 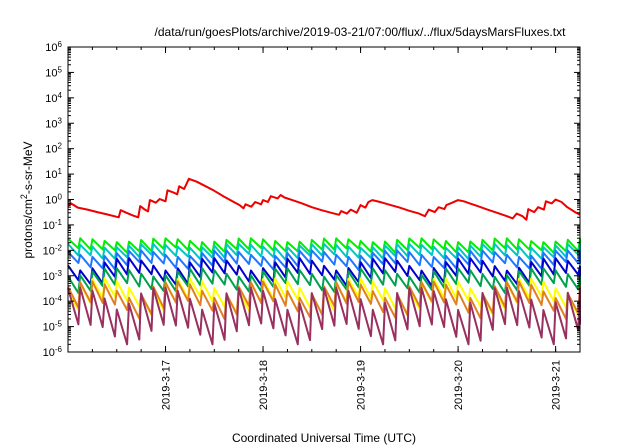 I want to click on y-tick-label: 10⁻², so click(x=53, y=250).